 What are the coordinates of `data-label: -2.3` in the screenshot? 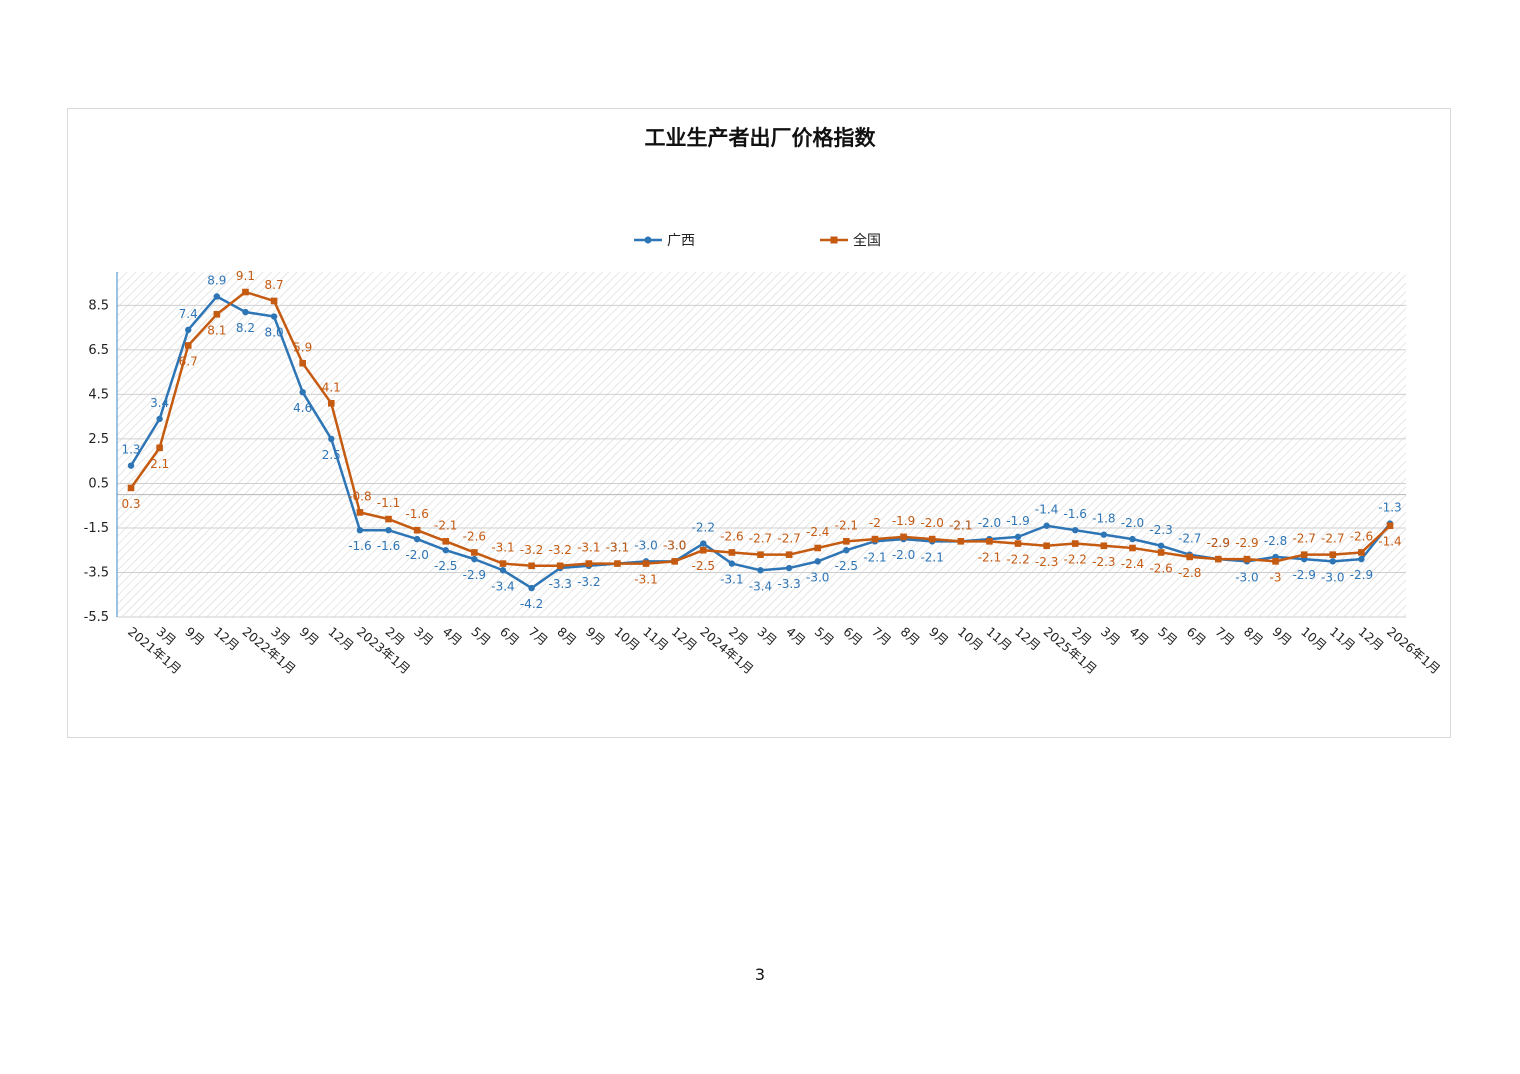 It's located at (1103, 562).